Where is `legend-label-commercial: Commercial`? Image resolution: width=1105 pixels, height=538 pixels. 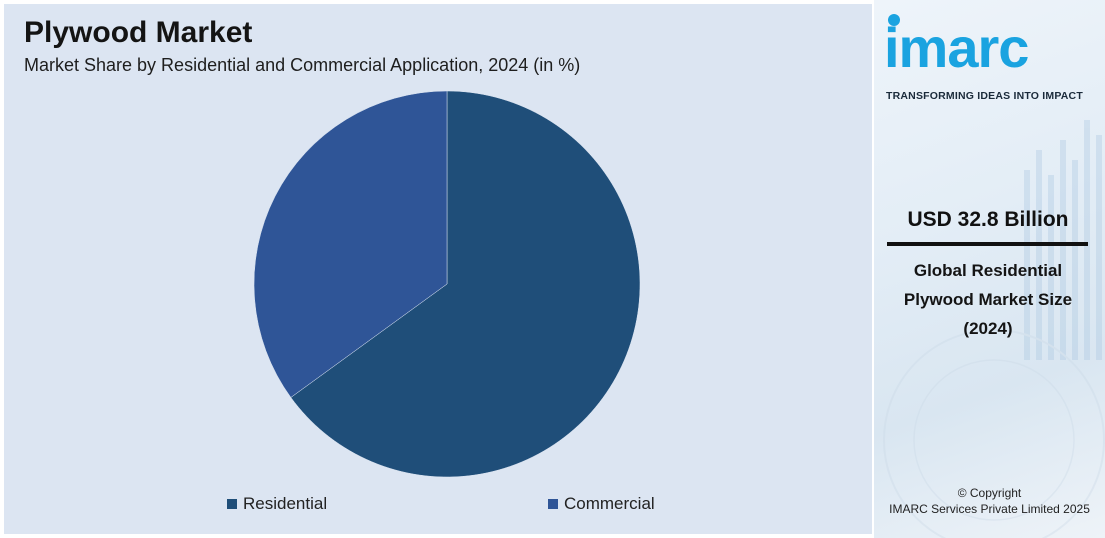 legend-label-commercial: Commercial is located at coordinates (609, 503).